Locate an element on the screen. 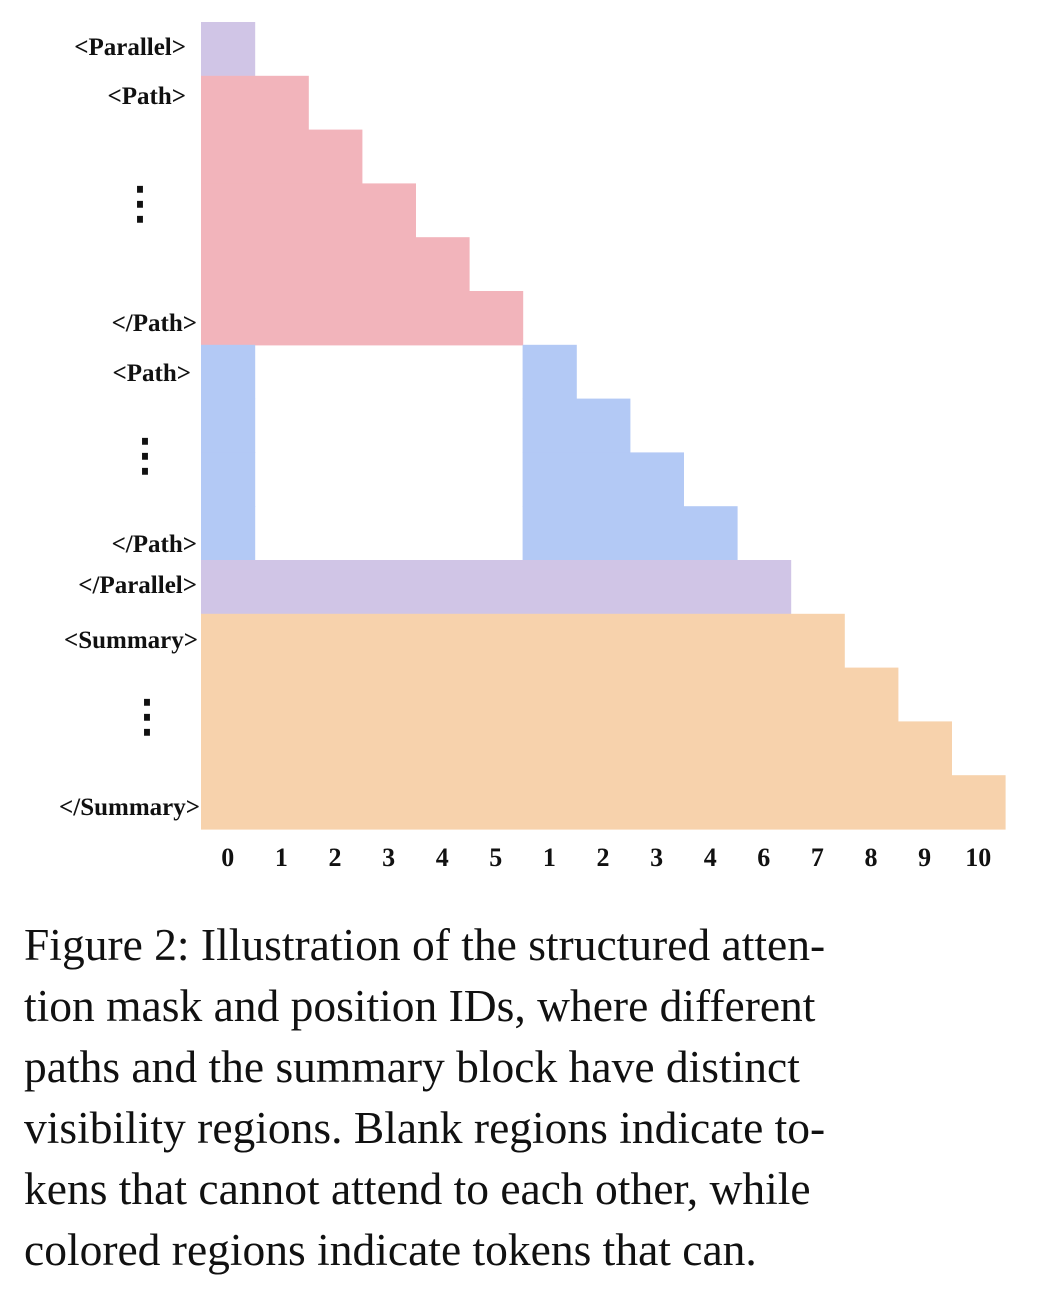  row-label-path2-ellipsis: ⋮ is located at coordinates (145, 455).